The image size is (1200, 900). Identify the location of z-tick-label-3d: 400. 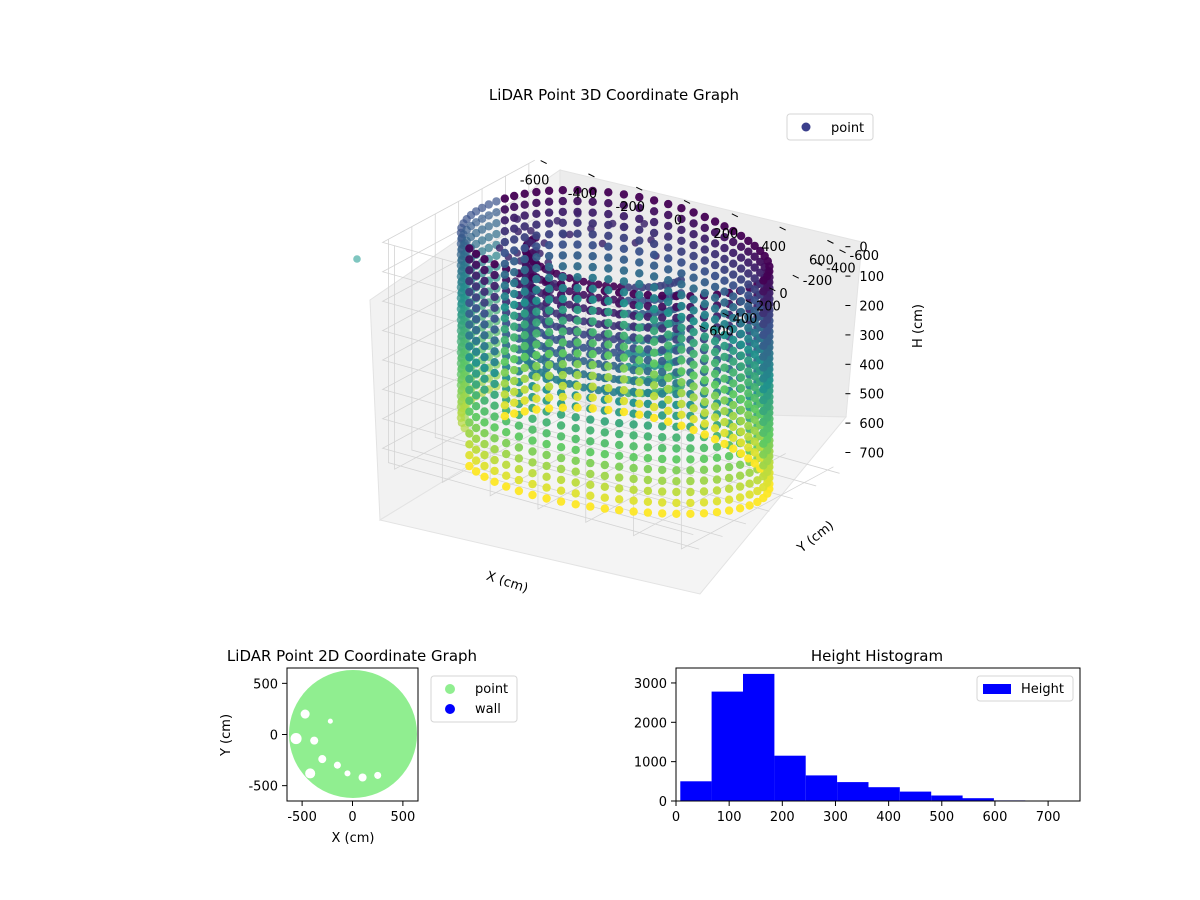
(871, 365).